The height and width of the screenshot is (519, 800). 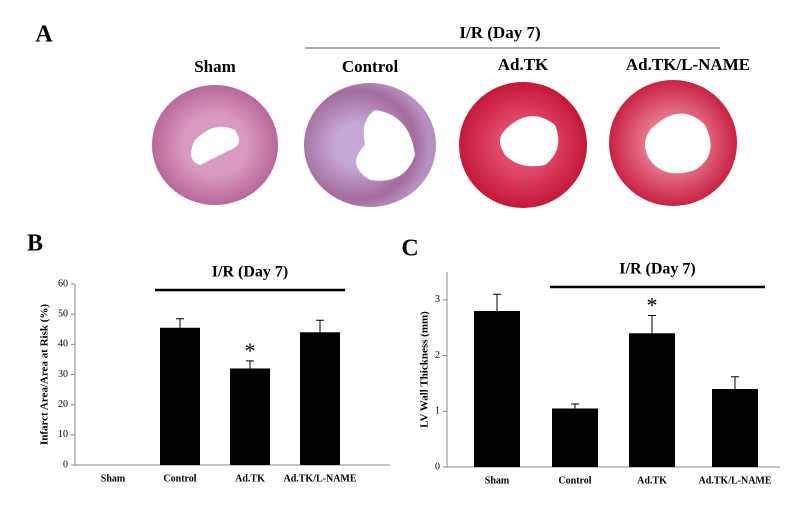 I want to click on panel-label: A, so click(x=44, y=35).